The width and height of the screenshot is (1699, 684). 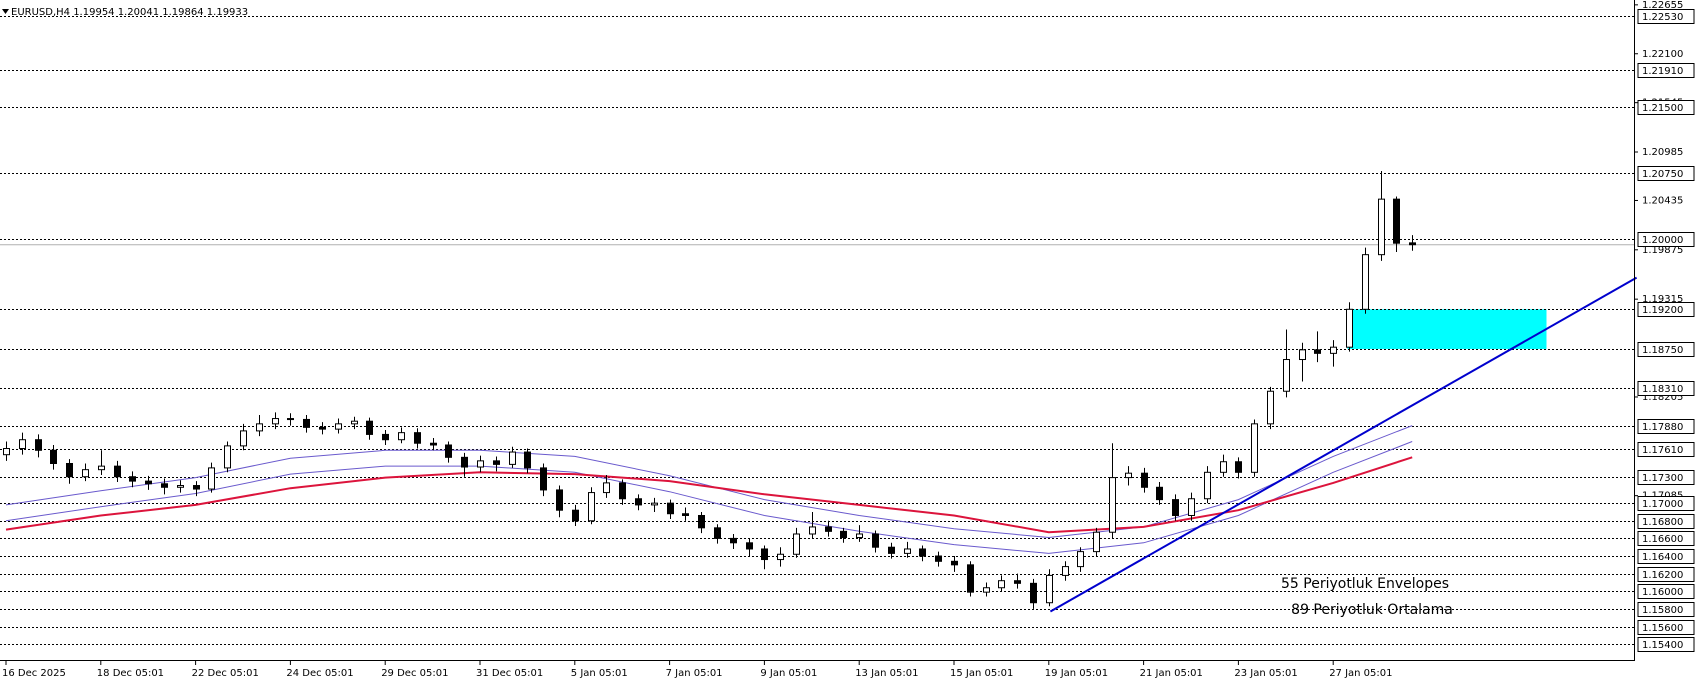 I want to click on x-tick-label: 13 Jan 05:01, so click(x=886, y=673).